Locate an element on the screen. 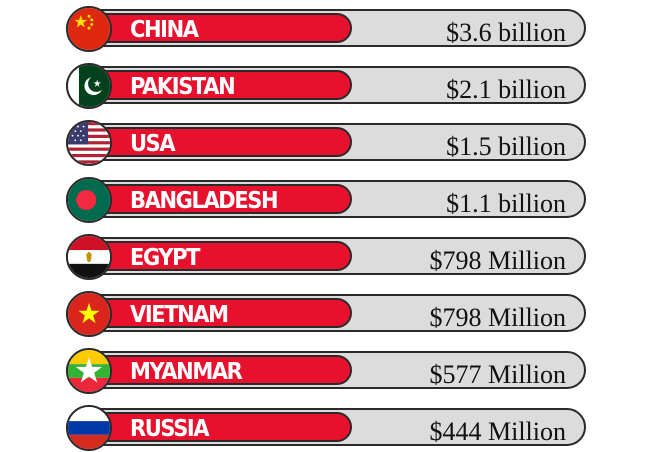 Image resolution: width=650 pixels, height=452 pixels. value-label: $1.5 billion is located at coordinates (506, 146).